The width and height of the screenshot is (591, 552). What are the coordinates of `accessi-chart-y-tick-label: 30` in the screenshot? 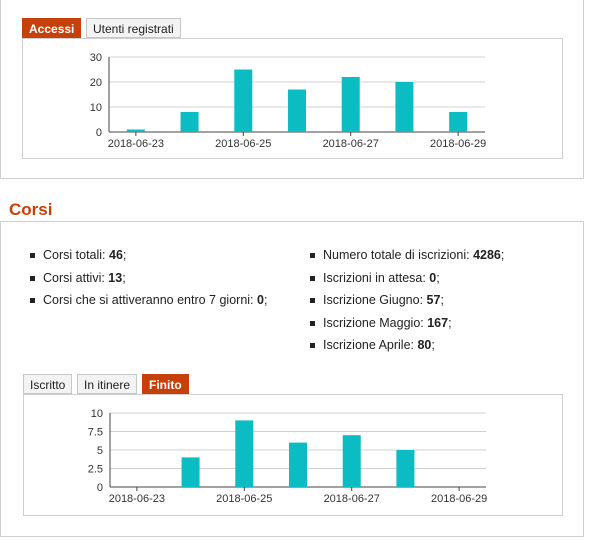 It's located at (96, 58).